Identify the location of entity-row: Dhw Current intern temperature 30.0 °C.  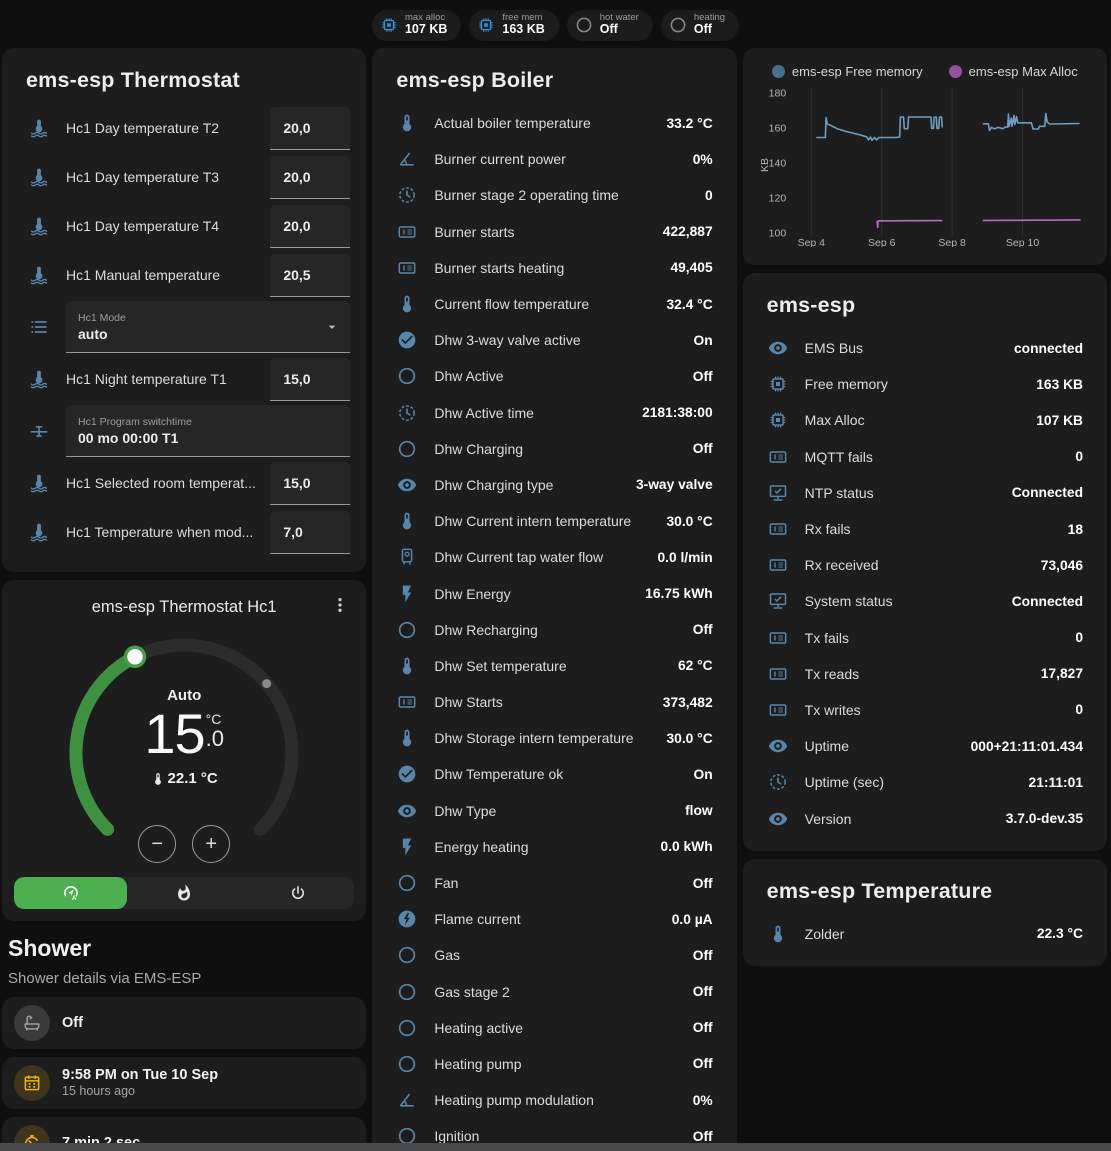
(554, 521).